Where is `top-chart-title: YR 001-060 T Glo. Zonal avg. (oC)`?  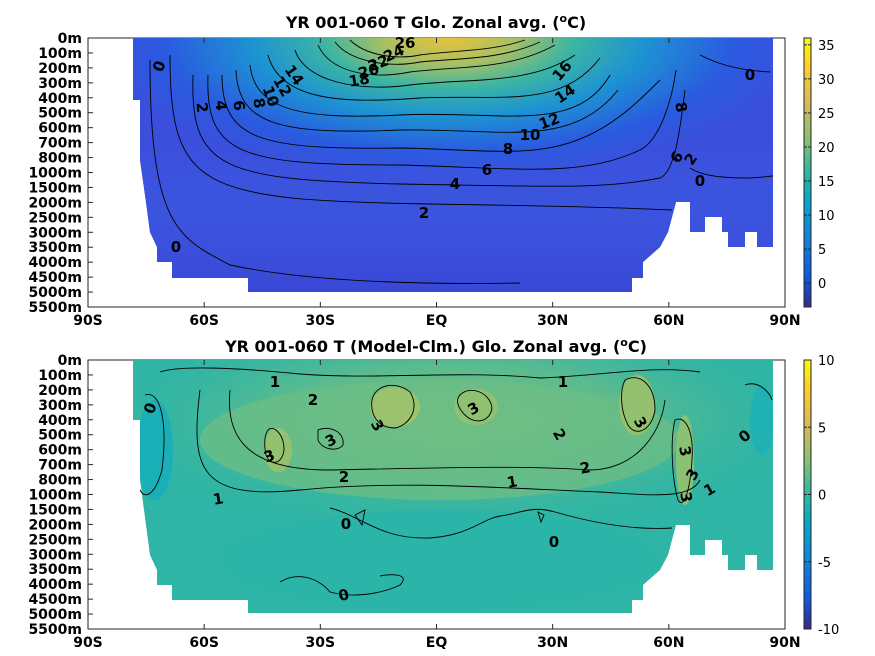
top-chart-title: YR 001-060 T Glo. Zonal avg. (oC) is located at coordinates (435, 22).